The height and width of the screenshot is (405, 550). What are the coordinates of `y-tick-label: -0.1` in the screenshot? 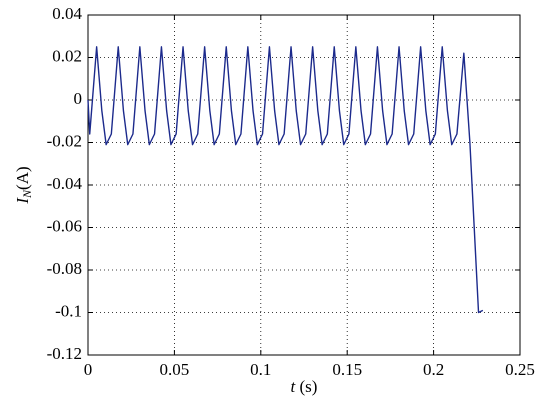 It's located at (68, 310).